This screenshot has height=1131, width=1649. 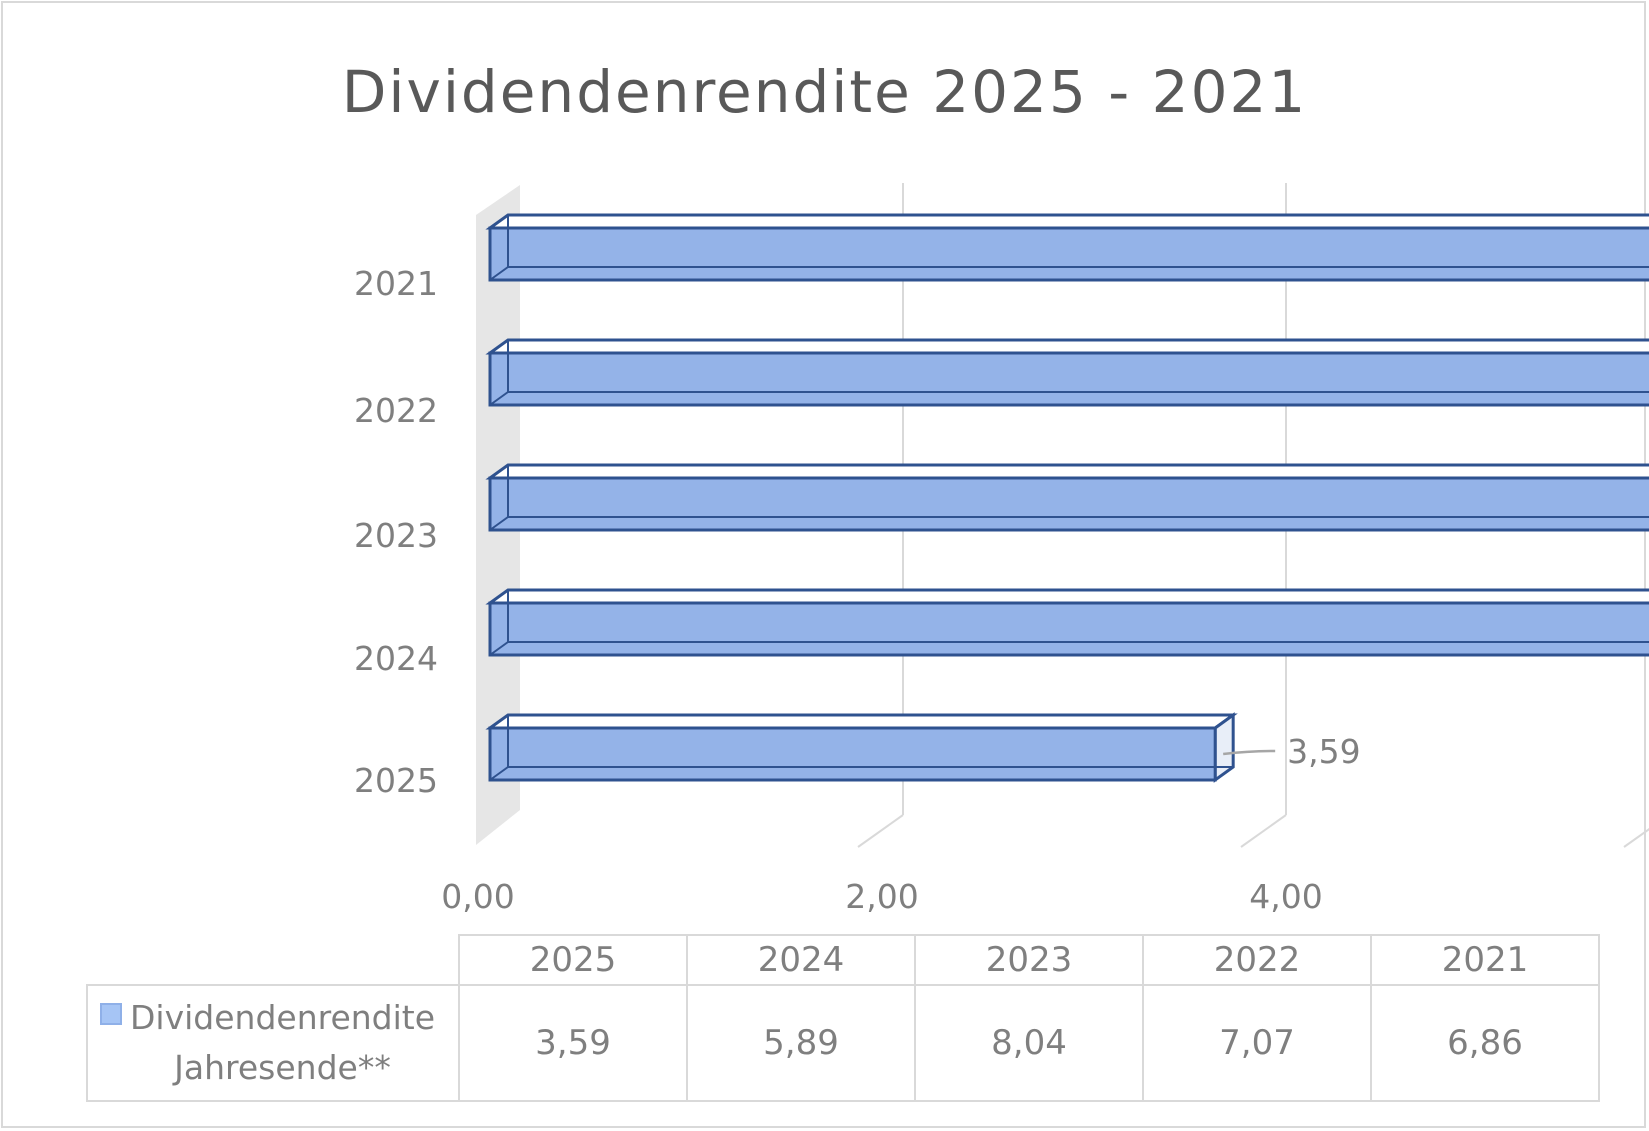 I want to click on legend-cell: Dividendenrendite Jahresende**, so click(x=273, y=1043).